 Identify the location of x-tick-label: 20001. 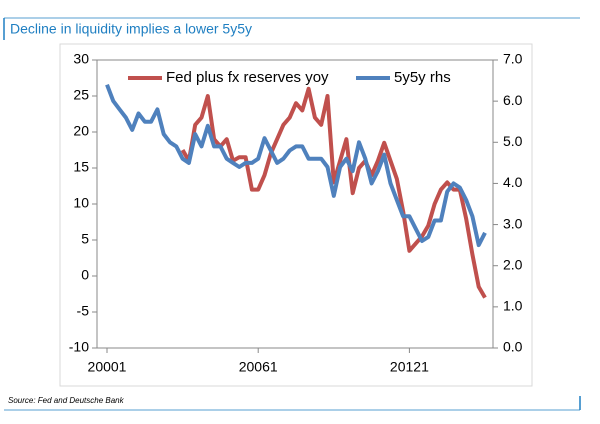
(107, 367).